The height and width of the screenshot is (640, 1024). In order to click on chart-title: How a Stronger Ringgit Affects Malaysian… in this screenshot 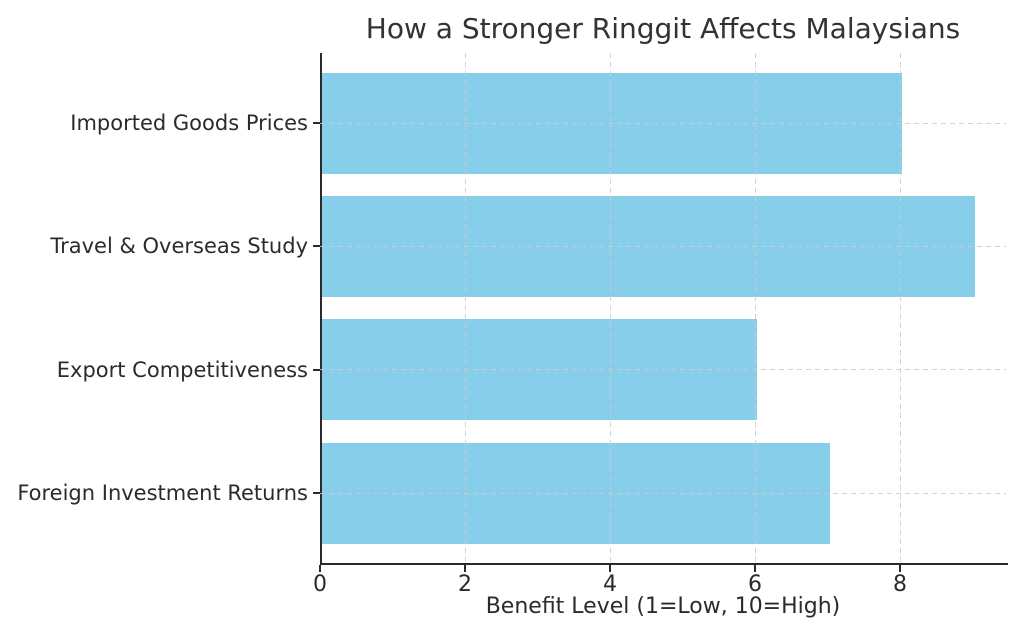, I will do `click(663, 28)`.